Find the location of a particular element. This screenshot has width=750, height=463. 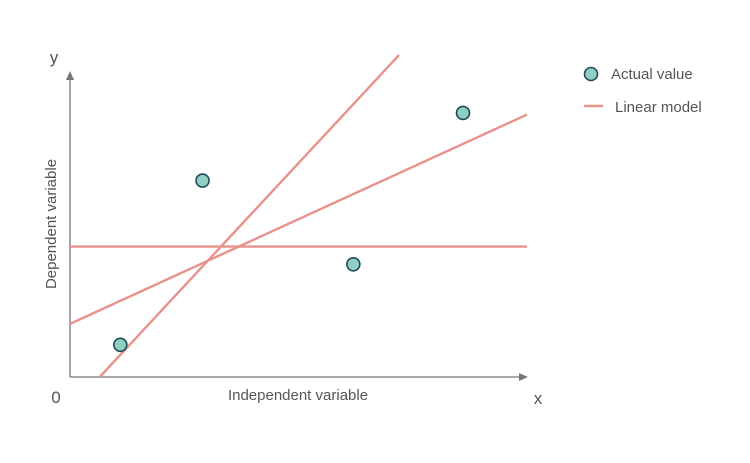

legend: Actual value Linear model is located at coordinates (642, 91).